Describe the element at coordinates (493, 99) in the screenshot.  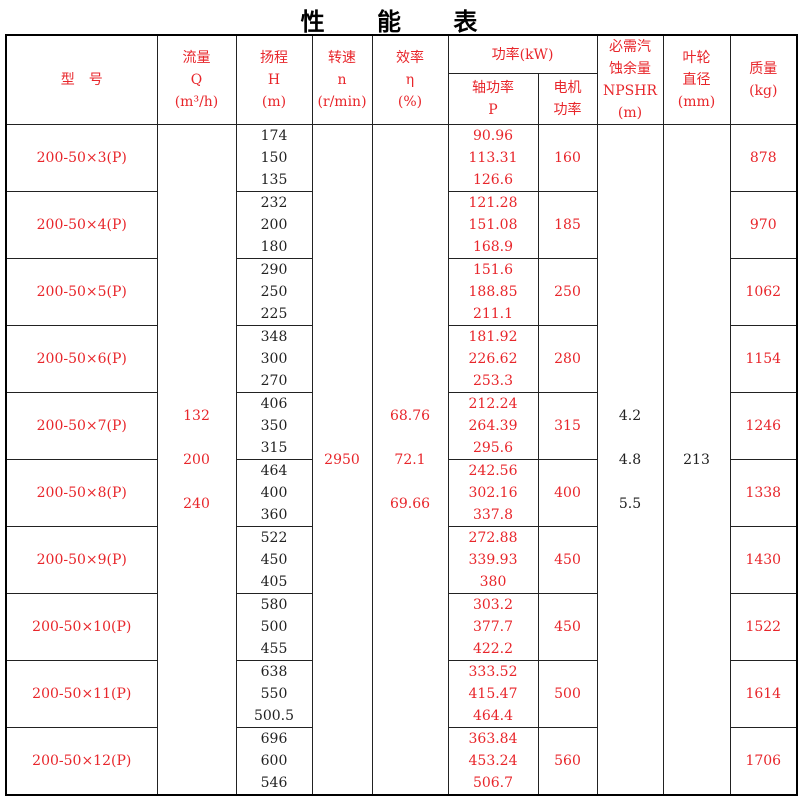
I see `header-shaft-power: 轴功率 P` at that location.